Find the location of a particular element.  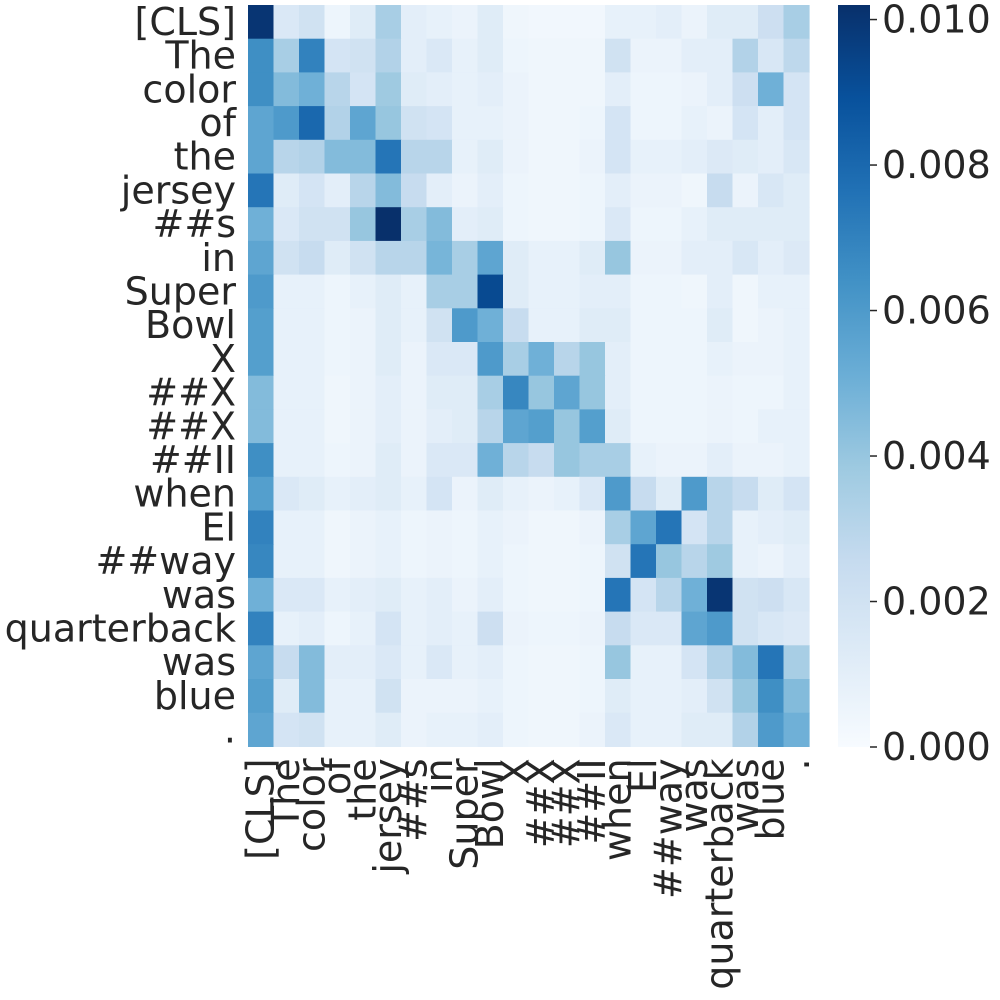

row-label: of is located at coordinates (218, 123).